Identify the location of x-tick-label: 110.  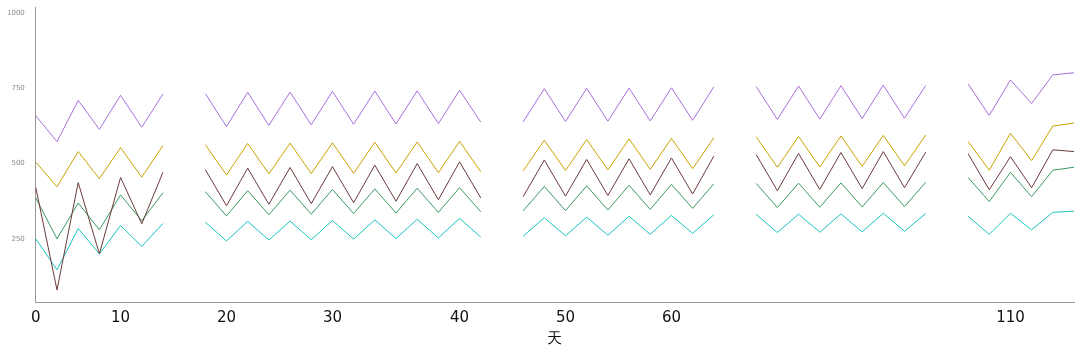
(1010, 316).